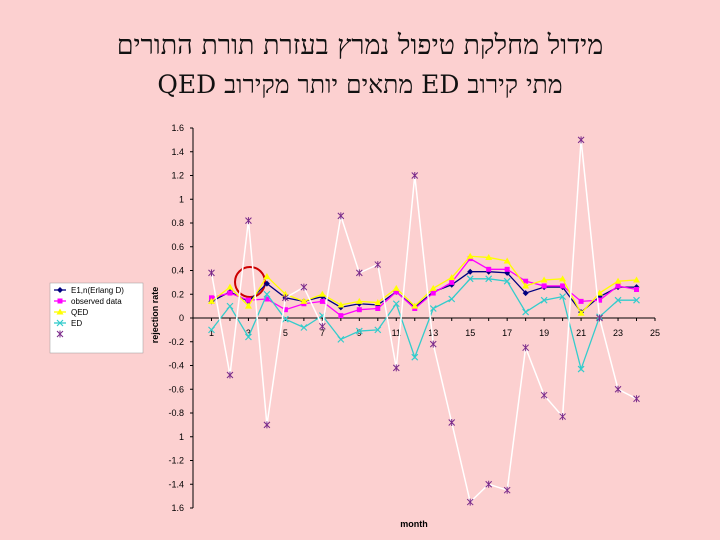 This screenshot has width=720, height=540. Describe the element at coordinates (176, 342) in the screenshot. I see `y-tick-label: -0.2` at that location.